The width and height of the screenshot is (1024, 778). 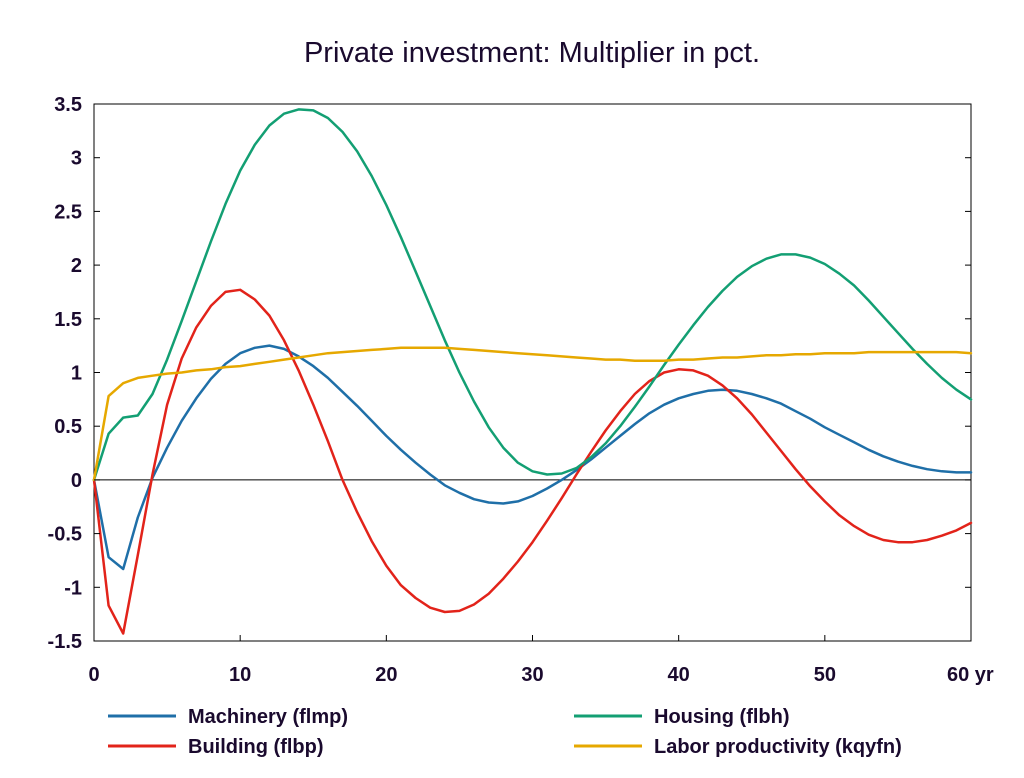 I want to click on y-tick-label: 0.5, so click(x=68, y=427).